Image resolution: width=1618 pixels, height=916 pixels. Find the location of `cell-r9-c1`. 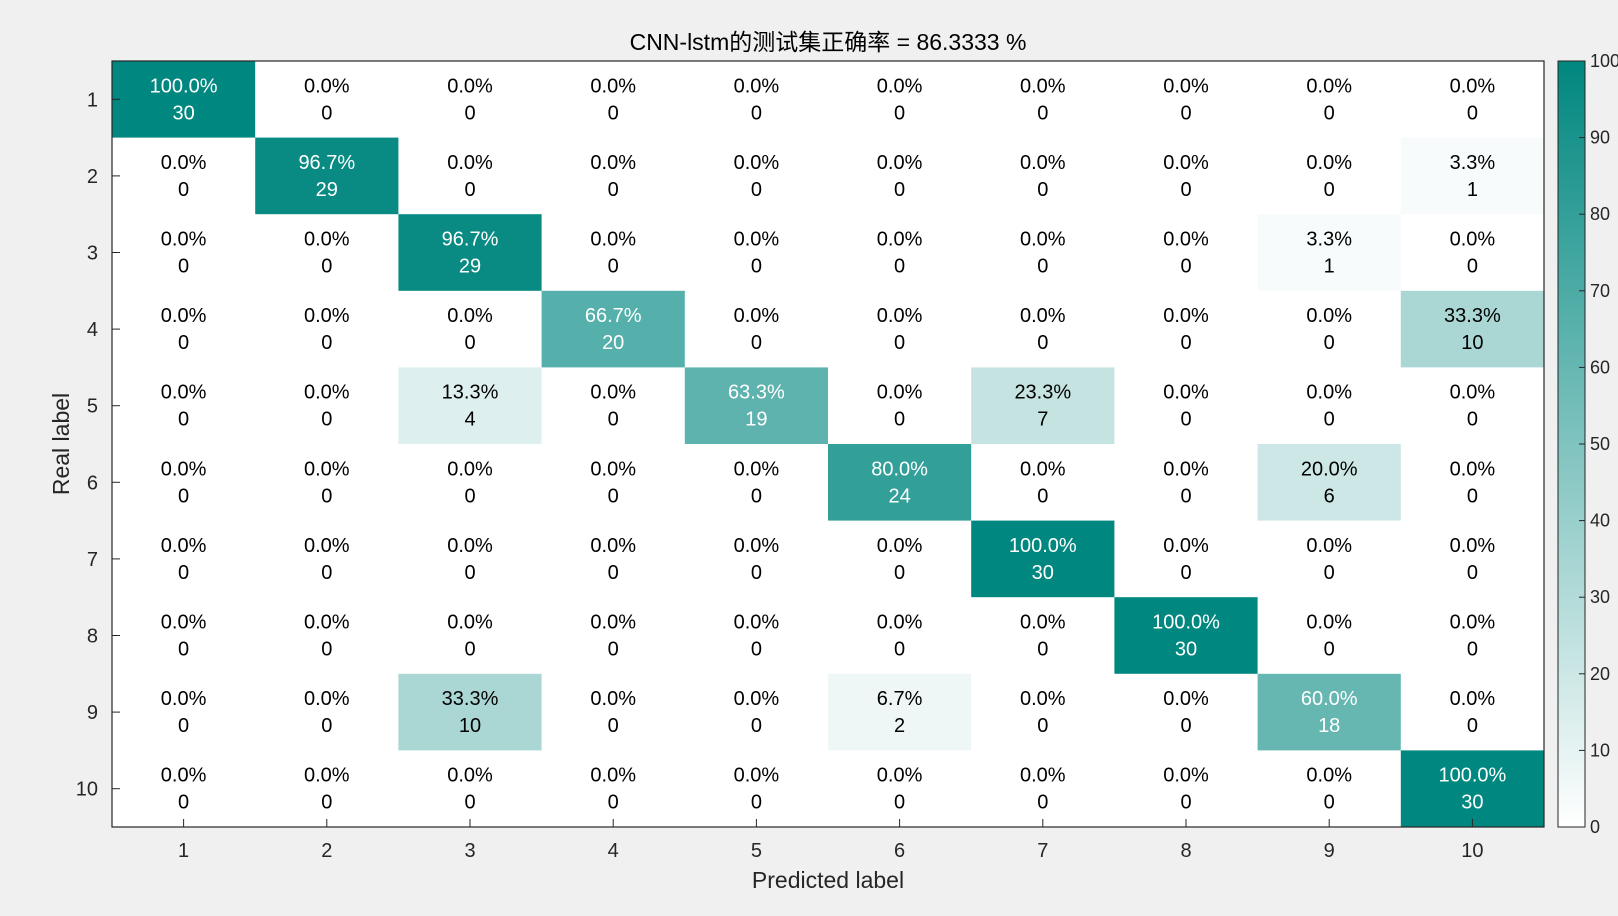

cell-r9-c1 is located at coordinates (184, 712).